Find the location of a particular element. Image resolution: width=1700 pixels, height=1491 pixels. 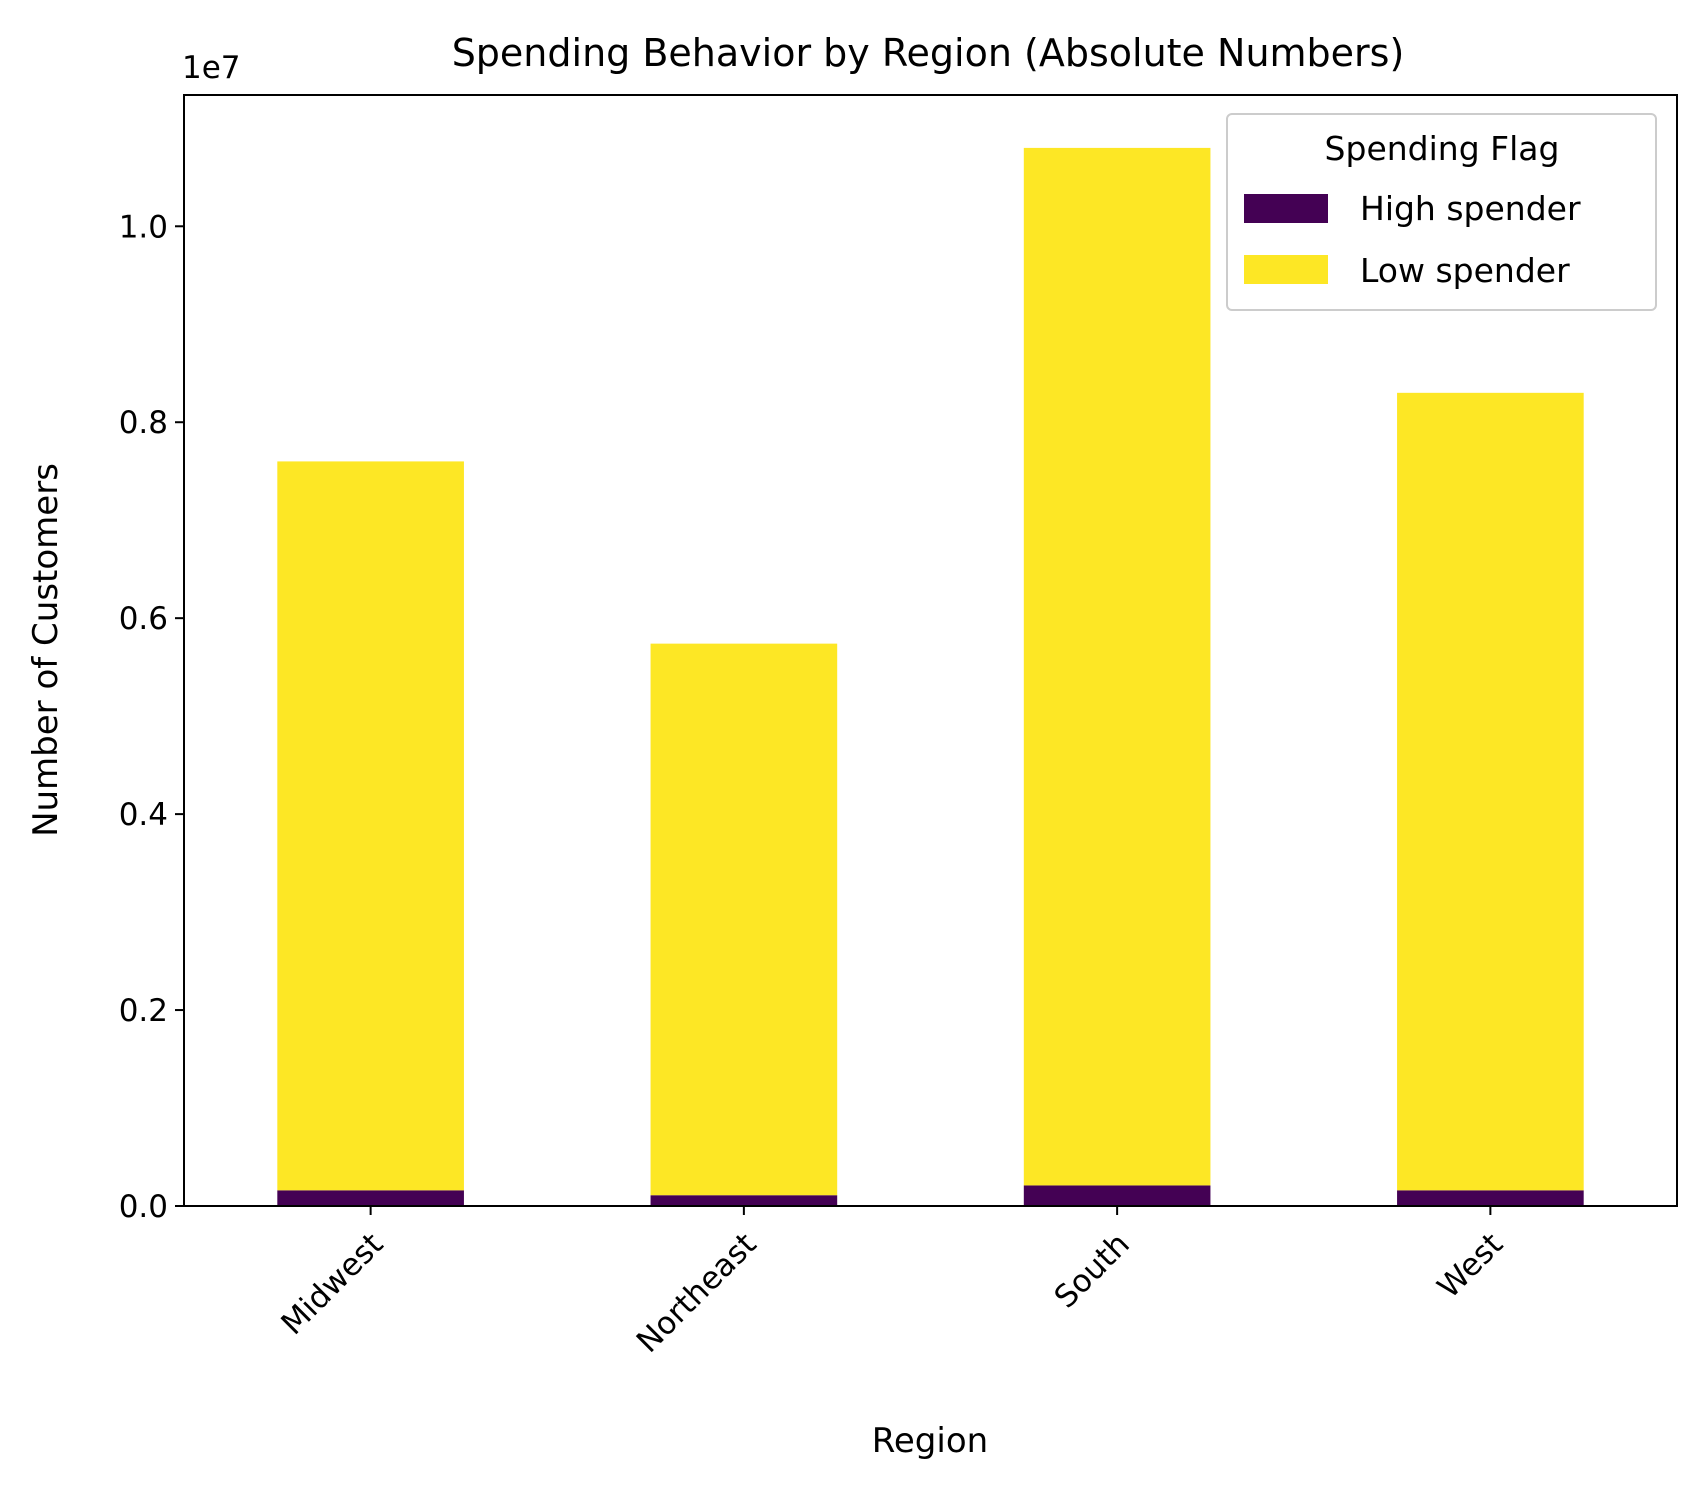

legend-label-high-spender: High spender is located at coordinates (1470, 208).